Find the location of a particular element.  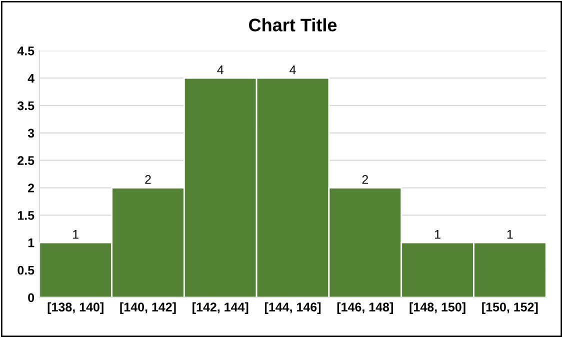

y-tick-label: 0 is located at coordinates (31, 297).